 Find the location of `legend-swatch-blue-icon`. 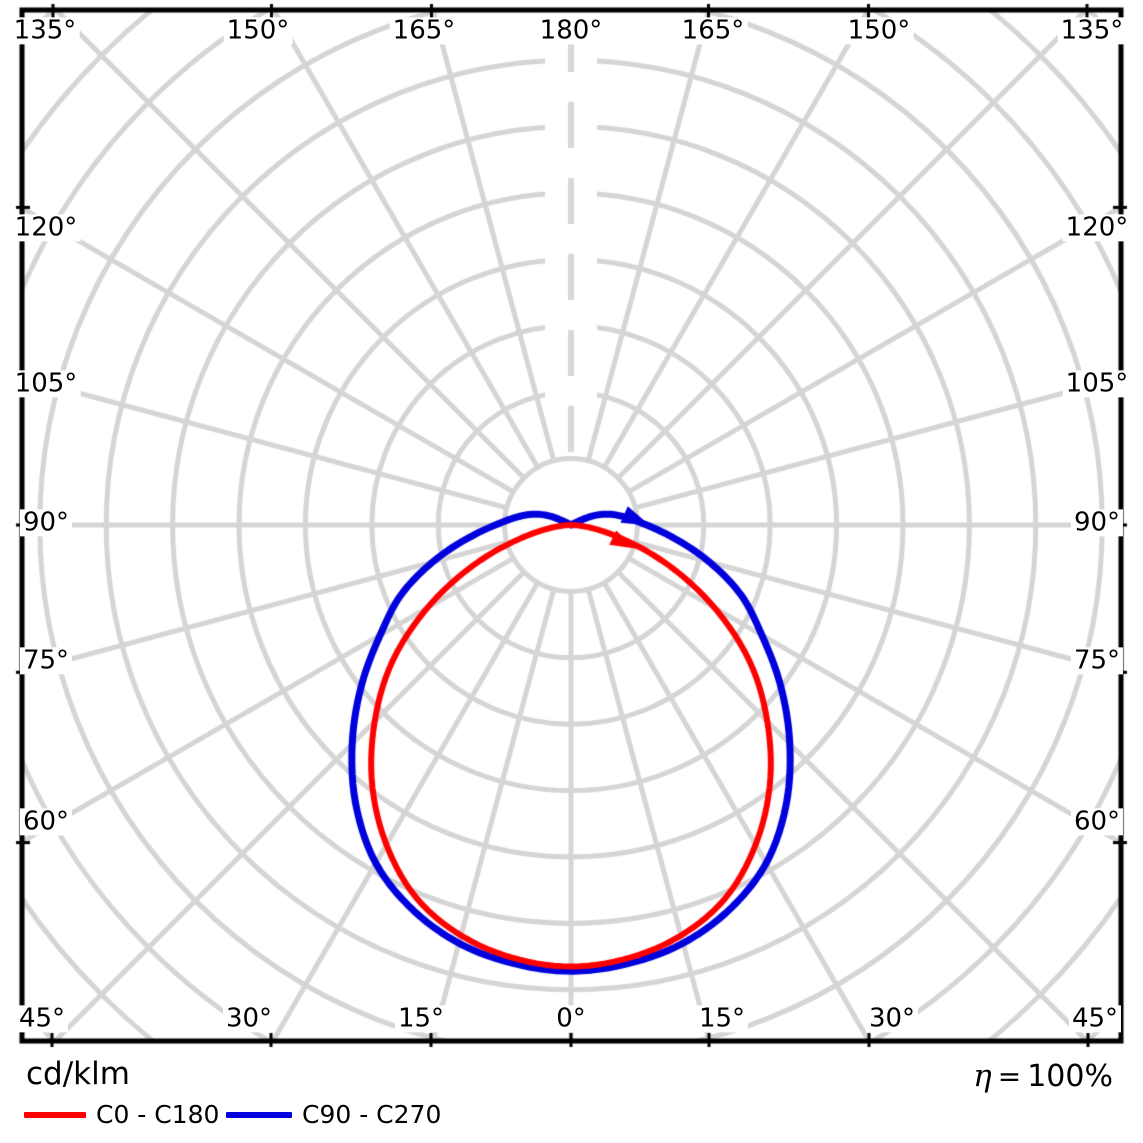

legend-swatch-blue-icon is located at coordinates (259, 1115).